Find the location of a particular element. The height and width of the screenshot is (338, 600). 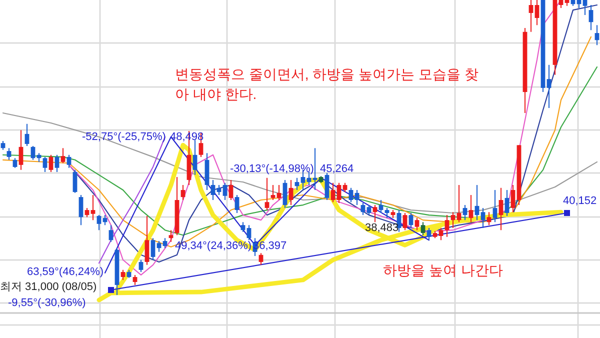

annotation: 40,152 is located at coordinates (580, 201).